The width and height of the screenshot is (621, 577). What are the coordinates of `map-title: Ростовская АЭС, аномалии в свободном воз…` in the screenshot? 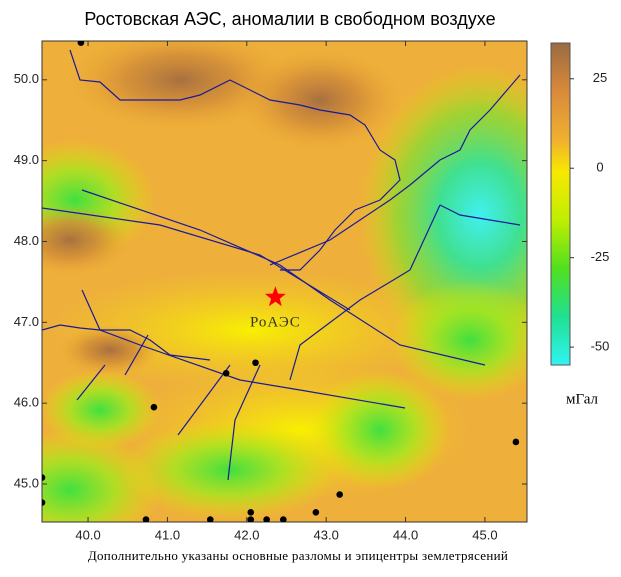 It's located at (289, 19).